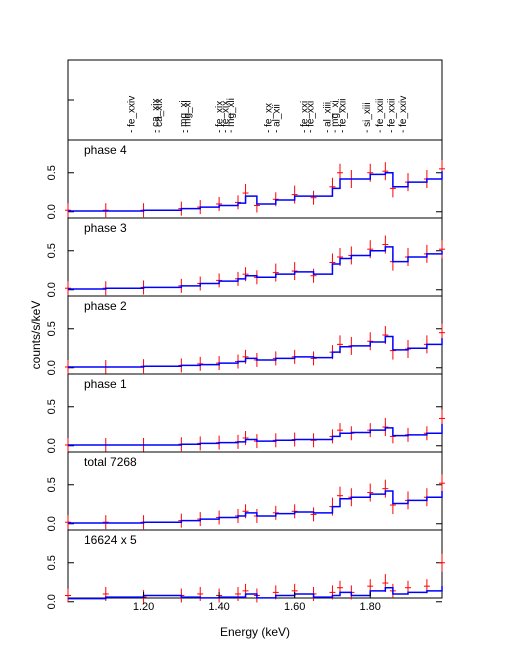 Image resolution: width=510 pixels, height=660 pixels. Describe the element at coordinates (245, 569) in the screenshot. I see `panel: 0.0 0.5 16624 x 5` at that location.